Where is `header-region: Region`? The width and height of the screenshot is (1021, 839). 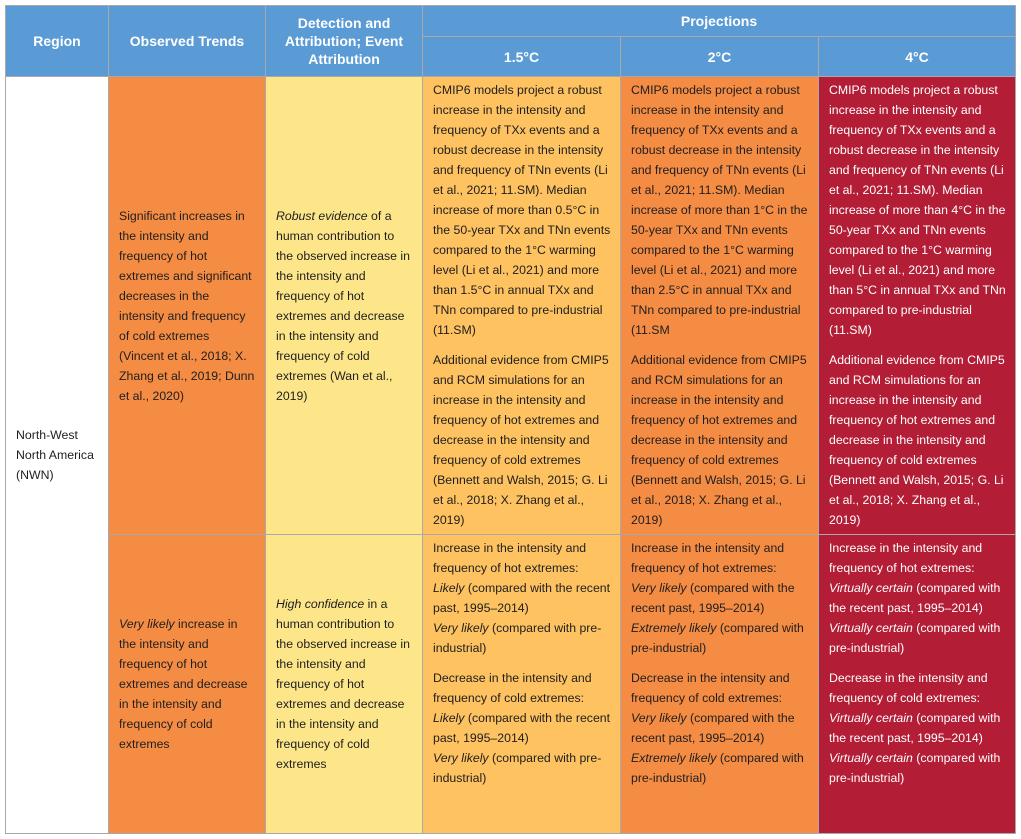 header-region: Region is located at coordinates (57, 41).